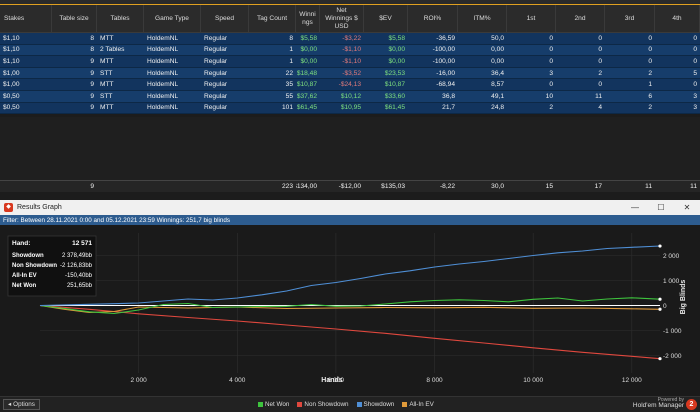 Image resolution: width=700 pixels, height=412 pixels. I want to click on table-cell: 35, so click(289, 85).